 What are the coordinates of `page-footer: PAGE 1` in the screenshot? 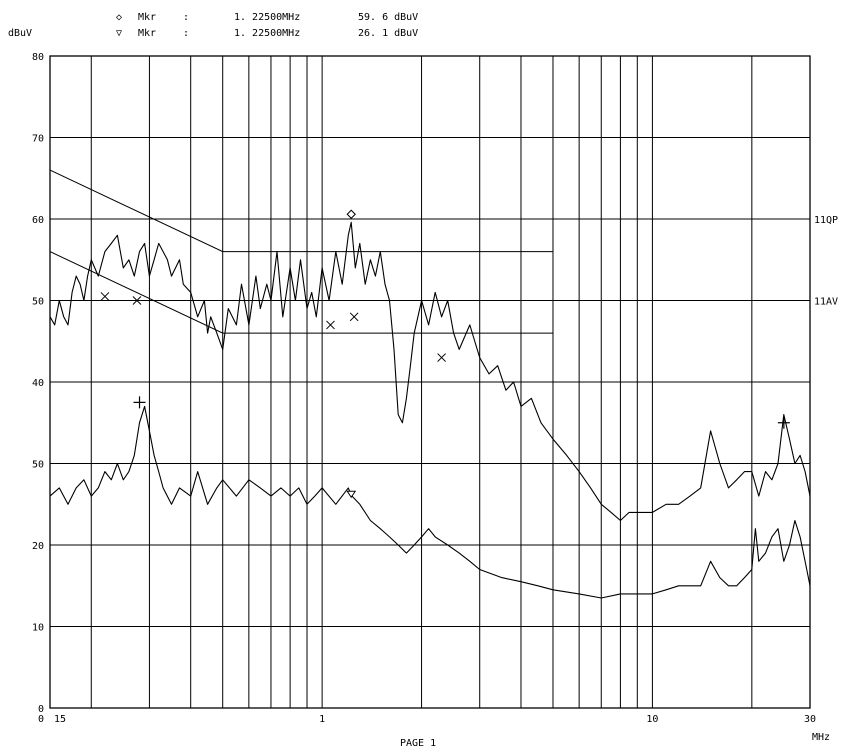 It's located at (418, 743).